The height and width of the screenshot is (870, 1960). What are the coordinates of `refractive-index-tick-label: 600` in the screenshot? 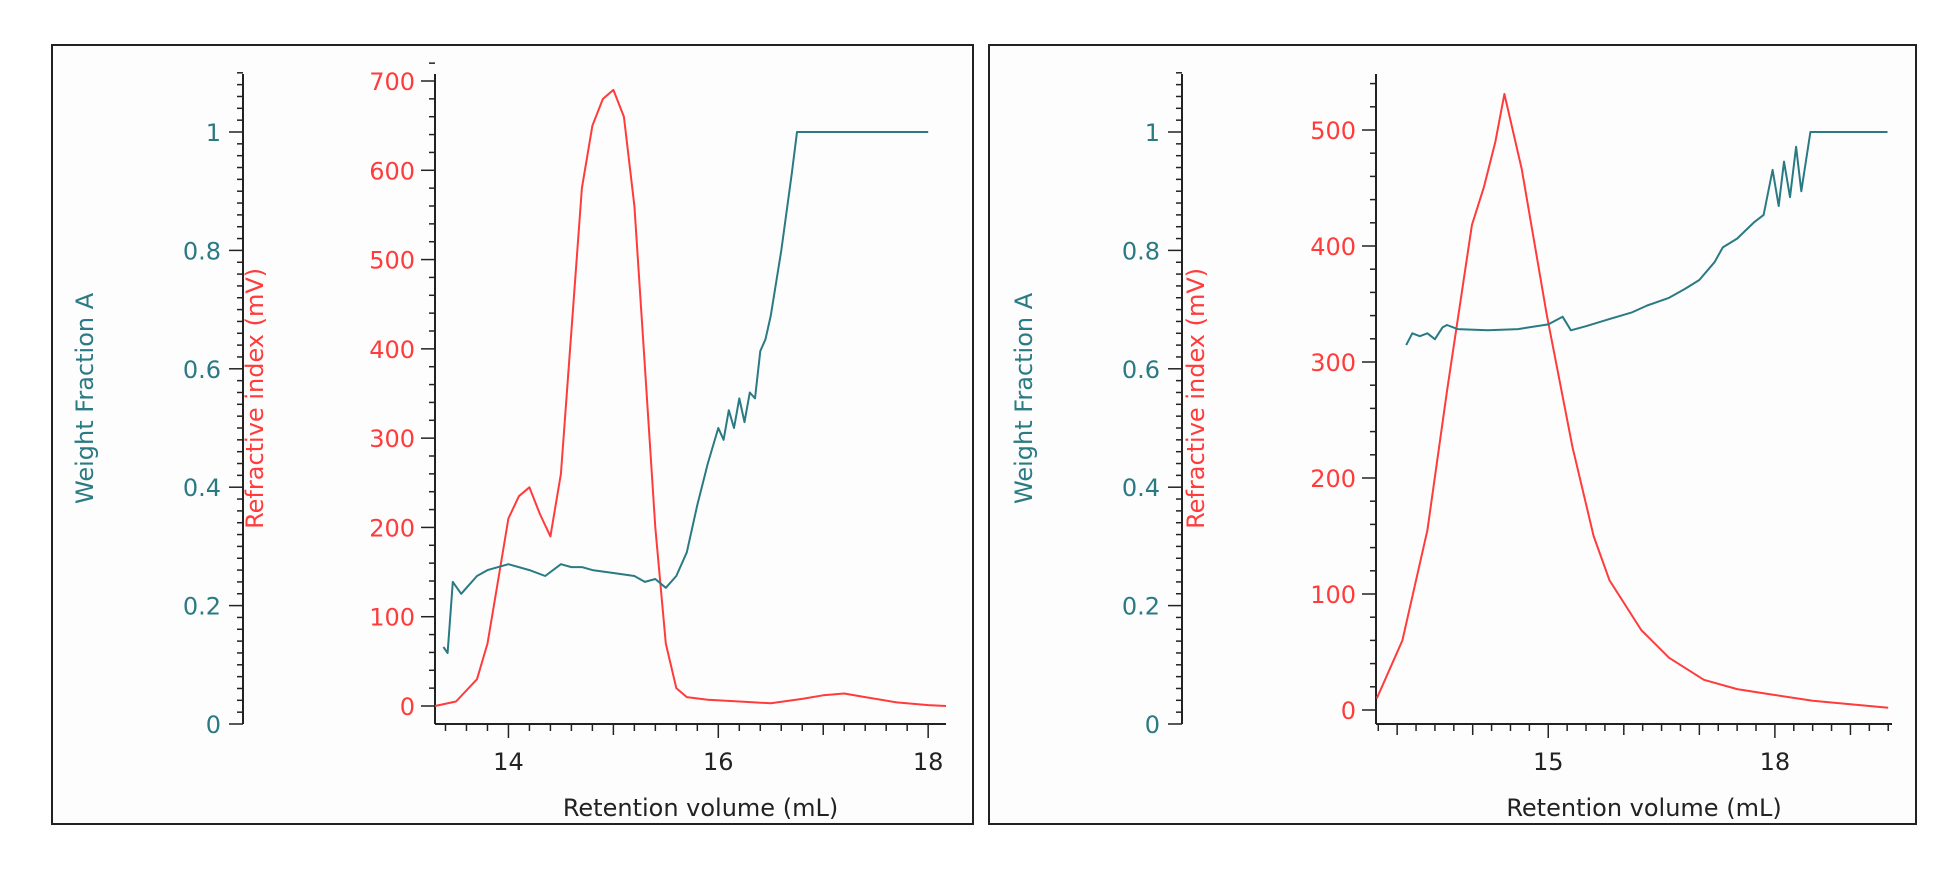 It's located at (392, 171).